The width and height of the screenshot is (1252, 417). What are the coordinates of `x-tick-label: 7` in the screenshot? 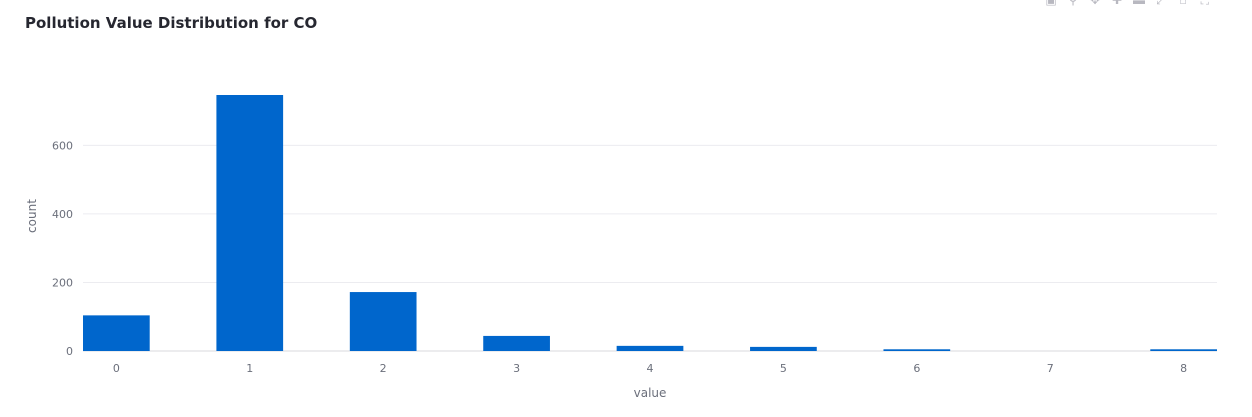 It's located at (1050, 368).